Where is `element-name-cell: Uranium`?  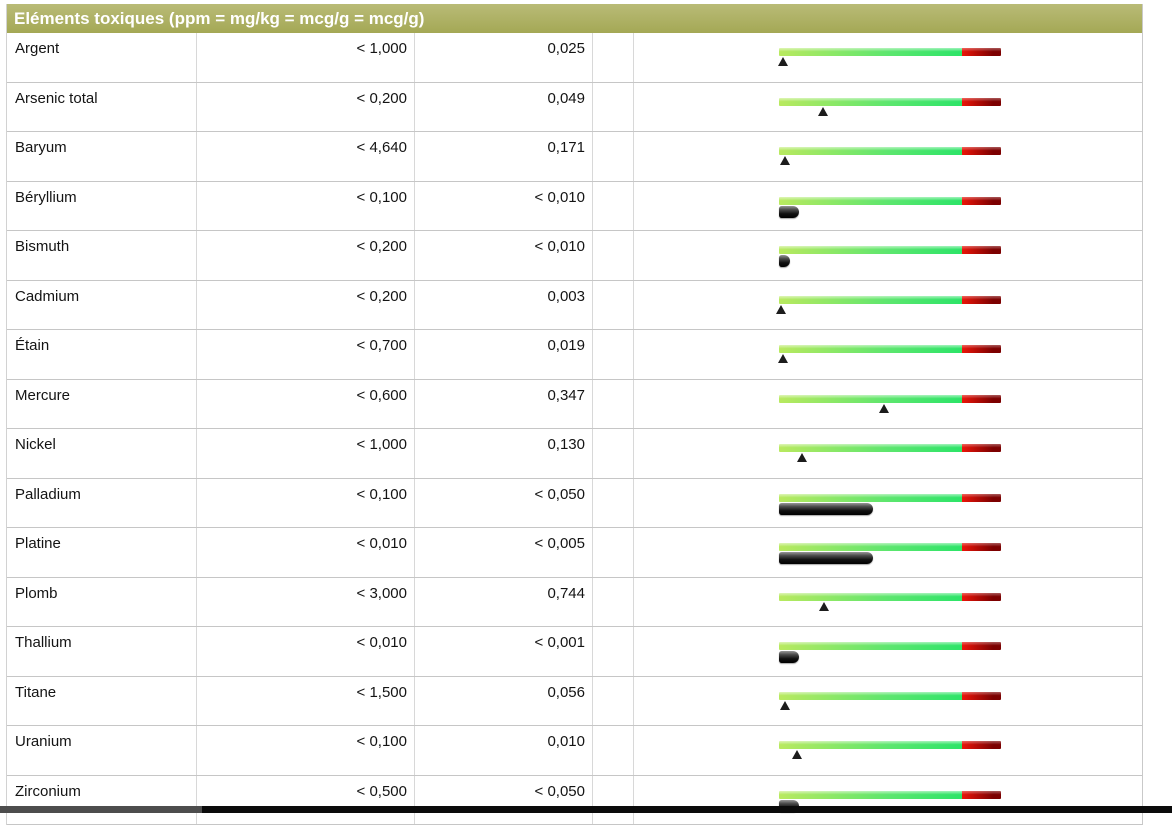
element-name-cell: Uranium is located at coordinates (102, 750).